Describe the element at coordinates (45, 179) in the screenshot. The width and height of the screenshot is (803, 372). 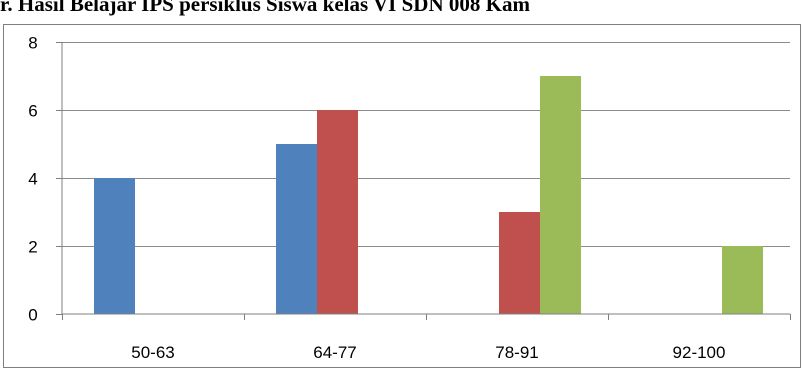
I see `y-tick-labels: 0 2 4 6 8` at that location.